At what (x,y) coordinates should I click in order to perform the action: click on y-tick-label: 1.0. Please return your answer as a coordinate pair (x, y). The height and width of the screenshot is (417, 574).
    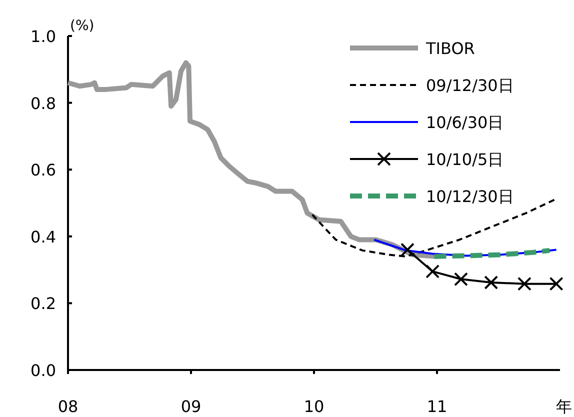
    Looking at the image, I should click on (43, 36).